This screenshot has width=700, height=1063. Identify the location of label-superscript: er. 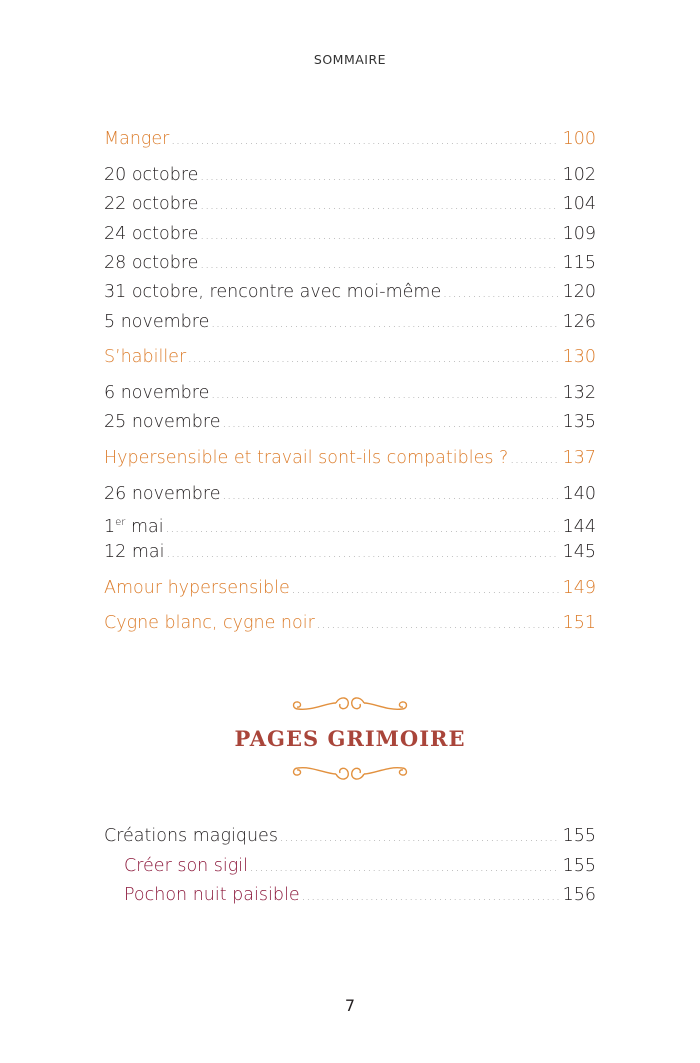
(120, 522).